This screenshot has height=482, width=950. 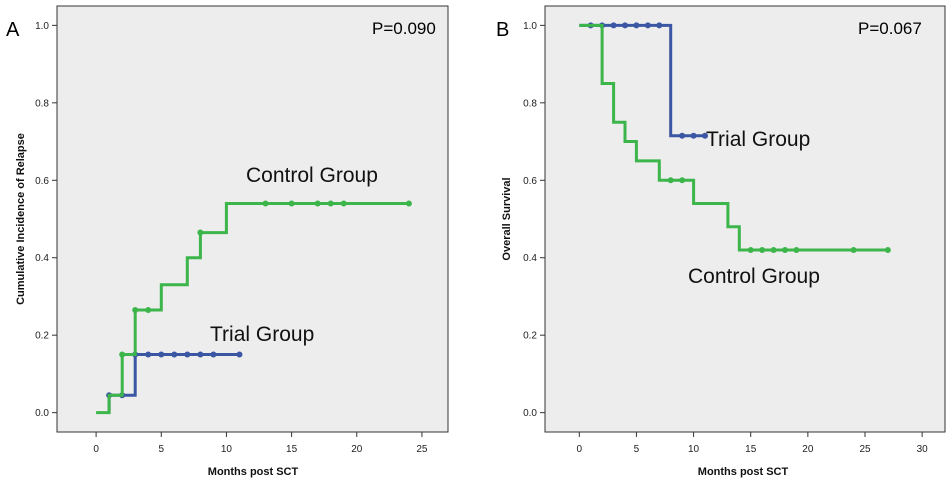 I want to click on panel-b-x-tick-label: 0, so click(x=580, y=449).